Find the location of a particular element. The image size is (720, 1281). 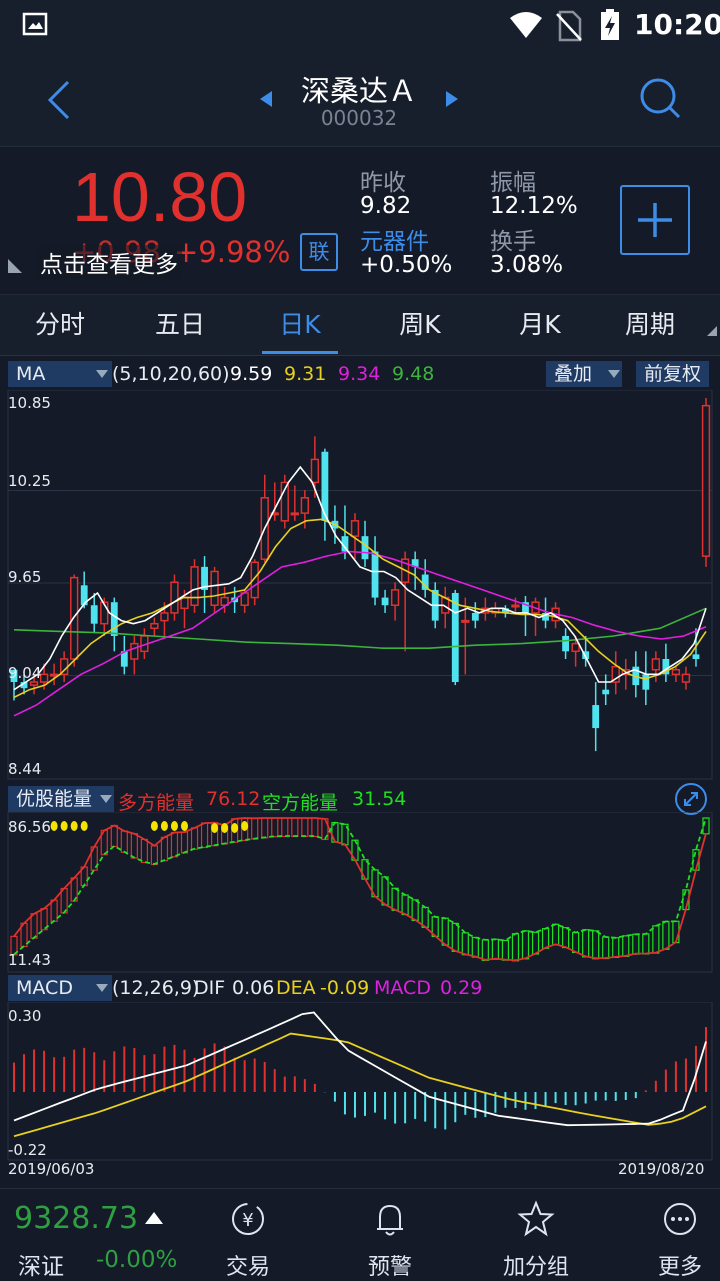

macd-selector: MACD is located at coordinates (60, 988).